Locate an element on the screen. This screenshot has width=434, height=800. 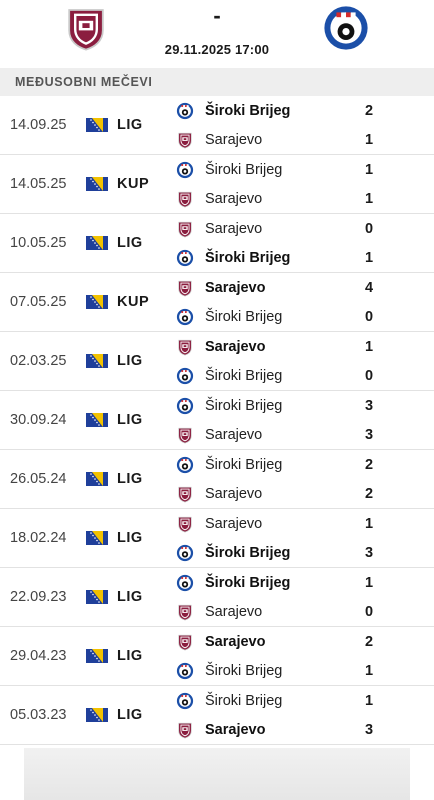
match-row: 07.05.25 KUP Sarajevo 4 Široki Brijeg 0 is located at coordinates (217, 302).